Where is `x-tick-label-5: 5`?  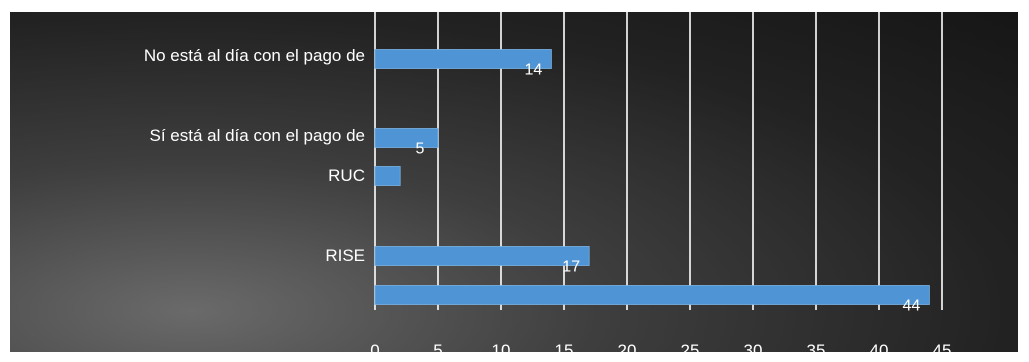
x-tick-label-5: 5 is located at coordinates (437, 346).